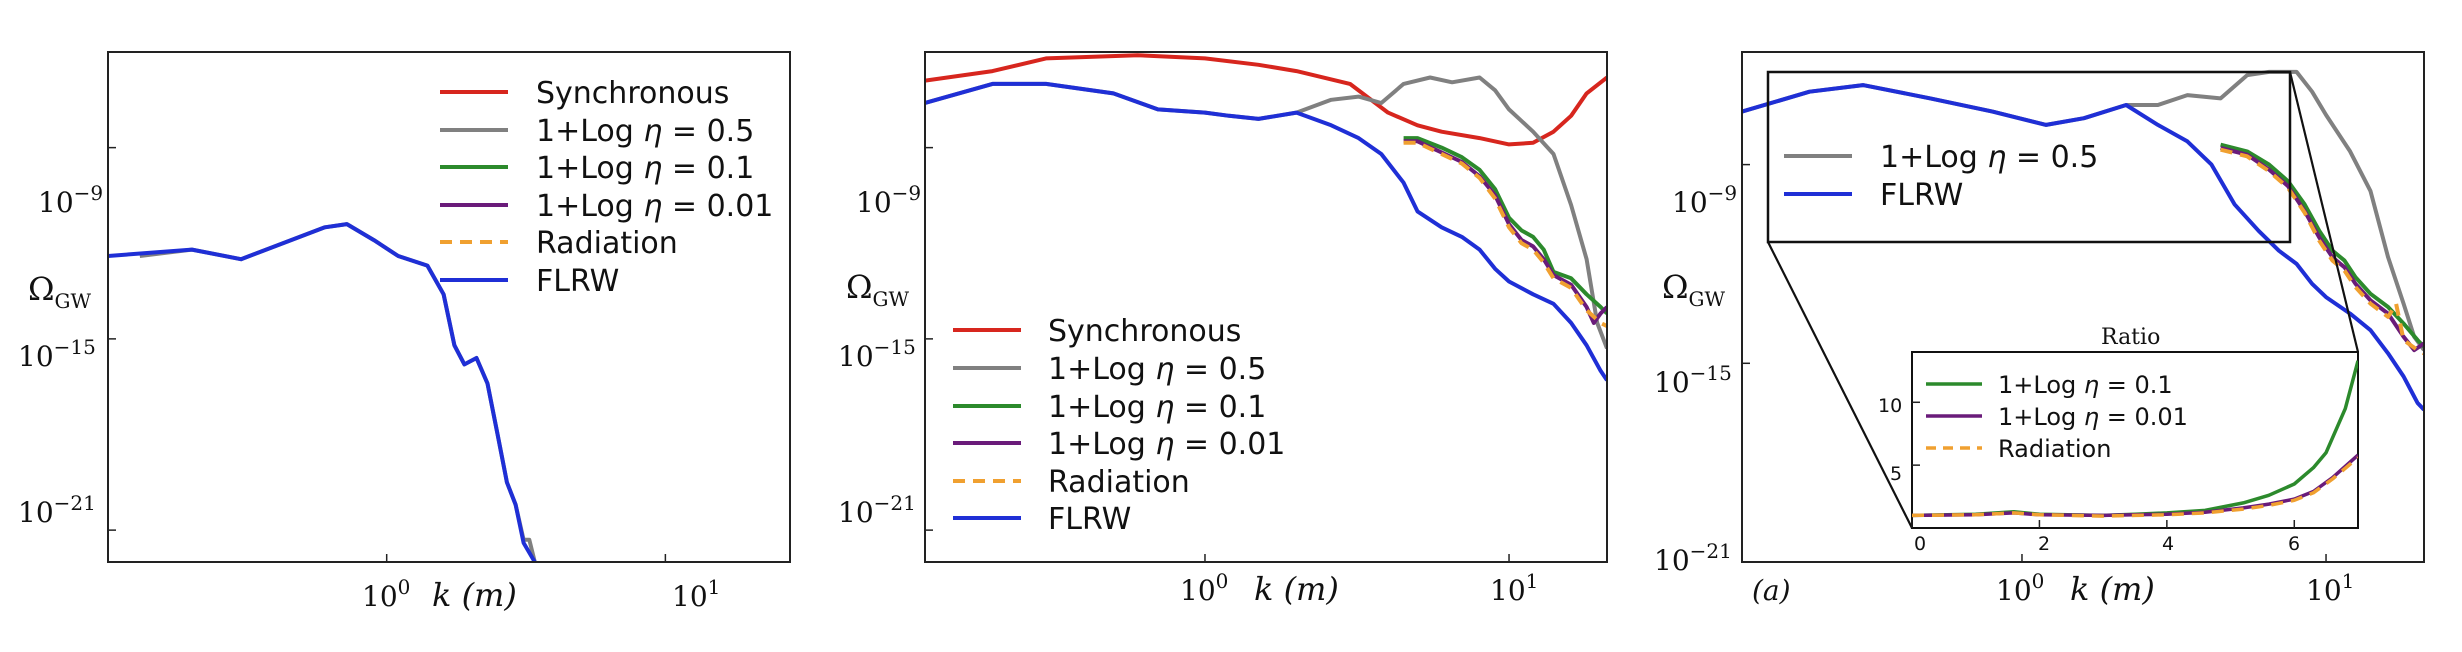 The image size is (2462, 652). Describe the element at coordinates (2130, 337) in the screenshot. I see `inset-title: Ratio` at that location.